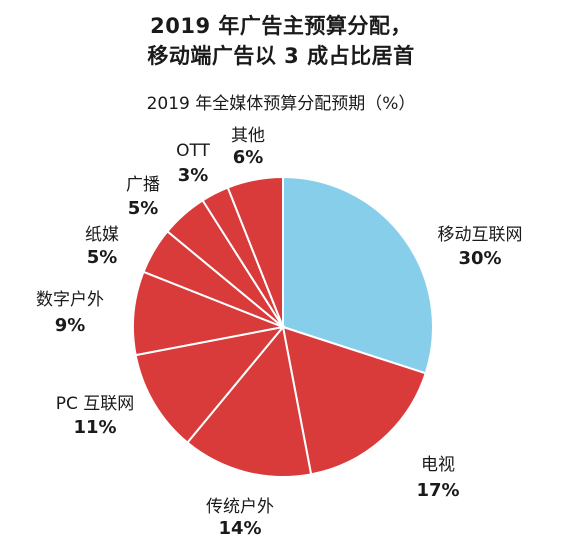 The image size is (562, 546). I want to click on slice-label: 广播, so click(143, 185).